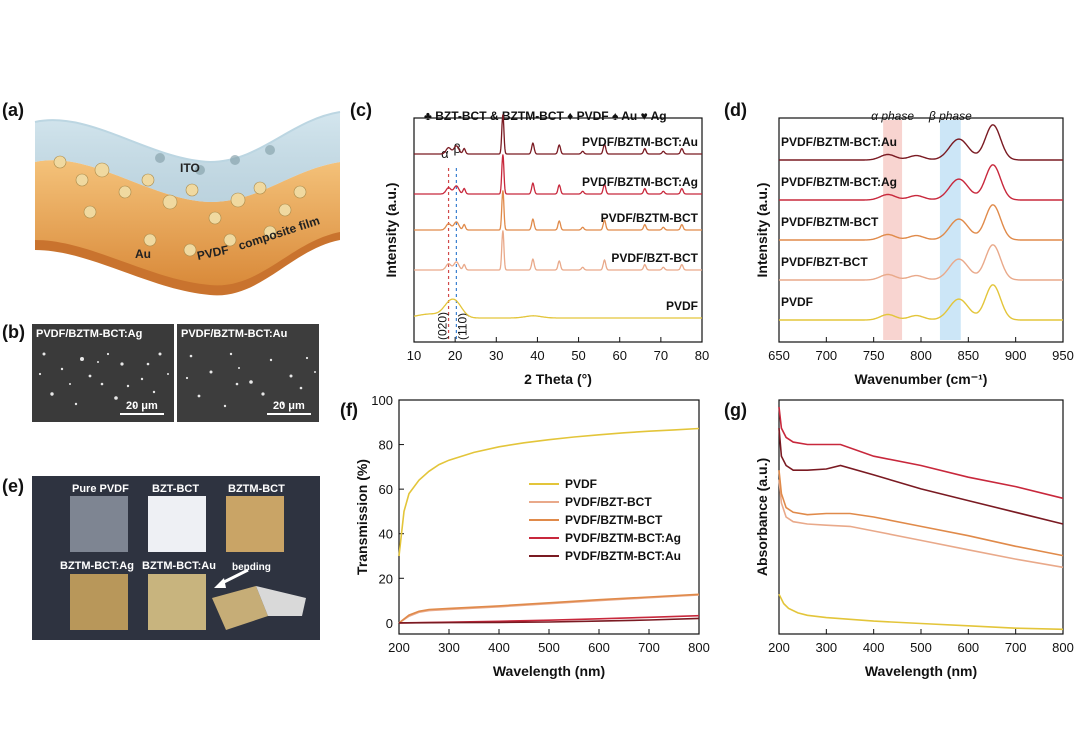 This screenshot has width=1080, height=754. I want to click on xrd-series-label: PVDF/BZTM-BCT:Ag, so click(640, 182).